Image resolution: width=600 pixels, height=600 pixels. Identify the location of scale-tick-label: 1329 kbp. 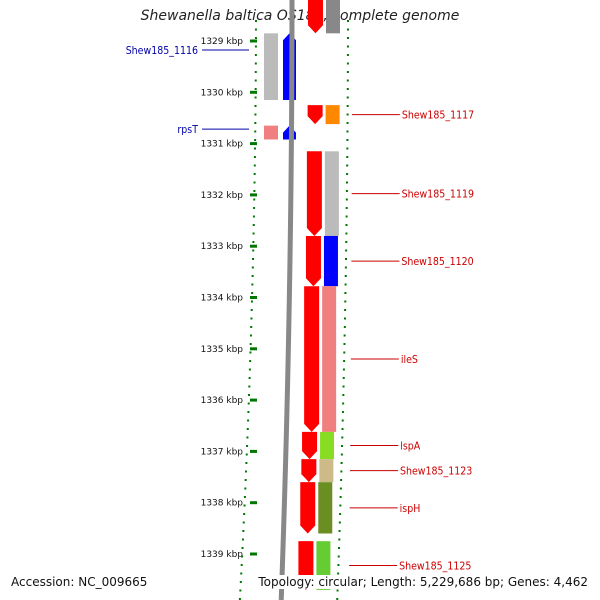
(222, 42).